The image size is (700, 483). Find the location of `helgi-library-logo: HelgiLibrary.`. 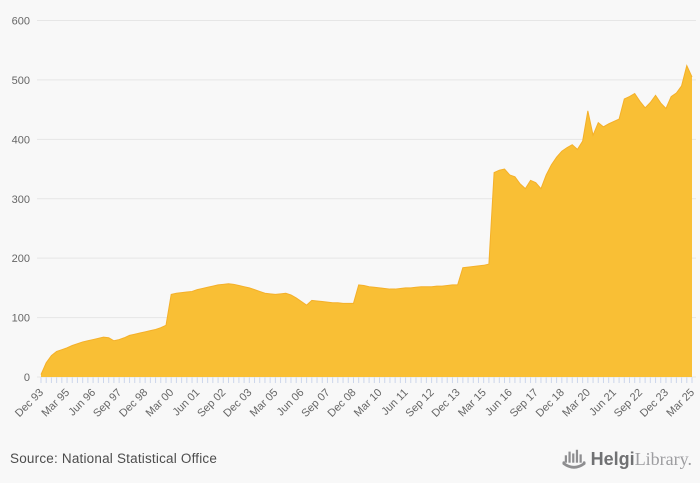

helgi-library-logo: HelgiLibrary. is located at coordinates (627, 459).